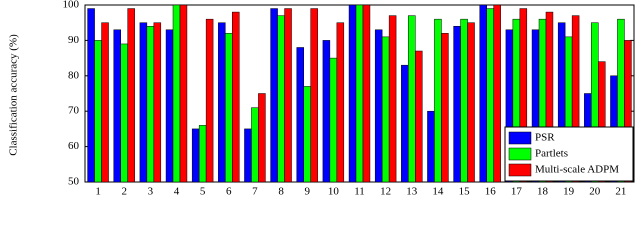 Image resolution: width=640 pixels, height=247 pixels. What do you see at coordinates (577, 170) in the screenshot?
I see `legend-label: Multi-scale ADPM` at bounding box center [577, 170].